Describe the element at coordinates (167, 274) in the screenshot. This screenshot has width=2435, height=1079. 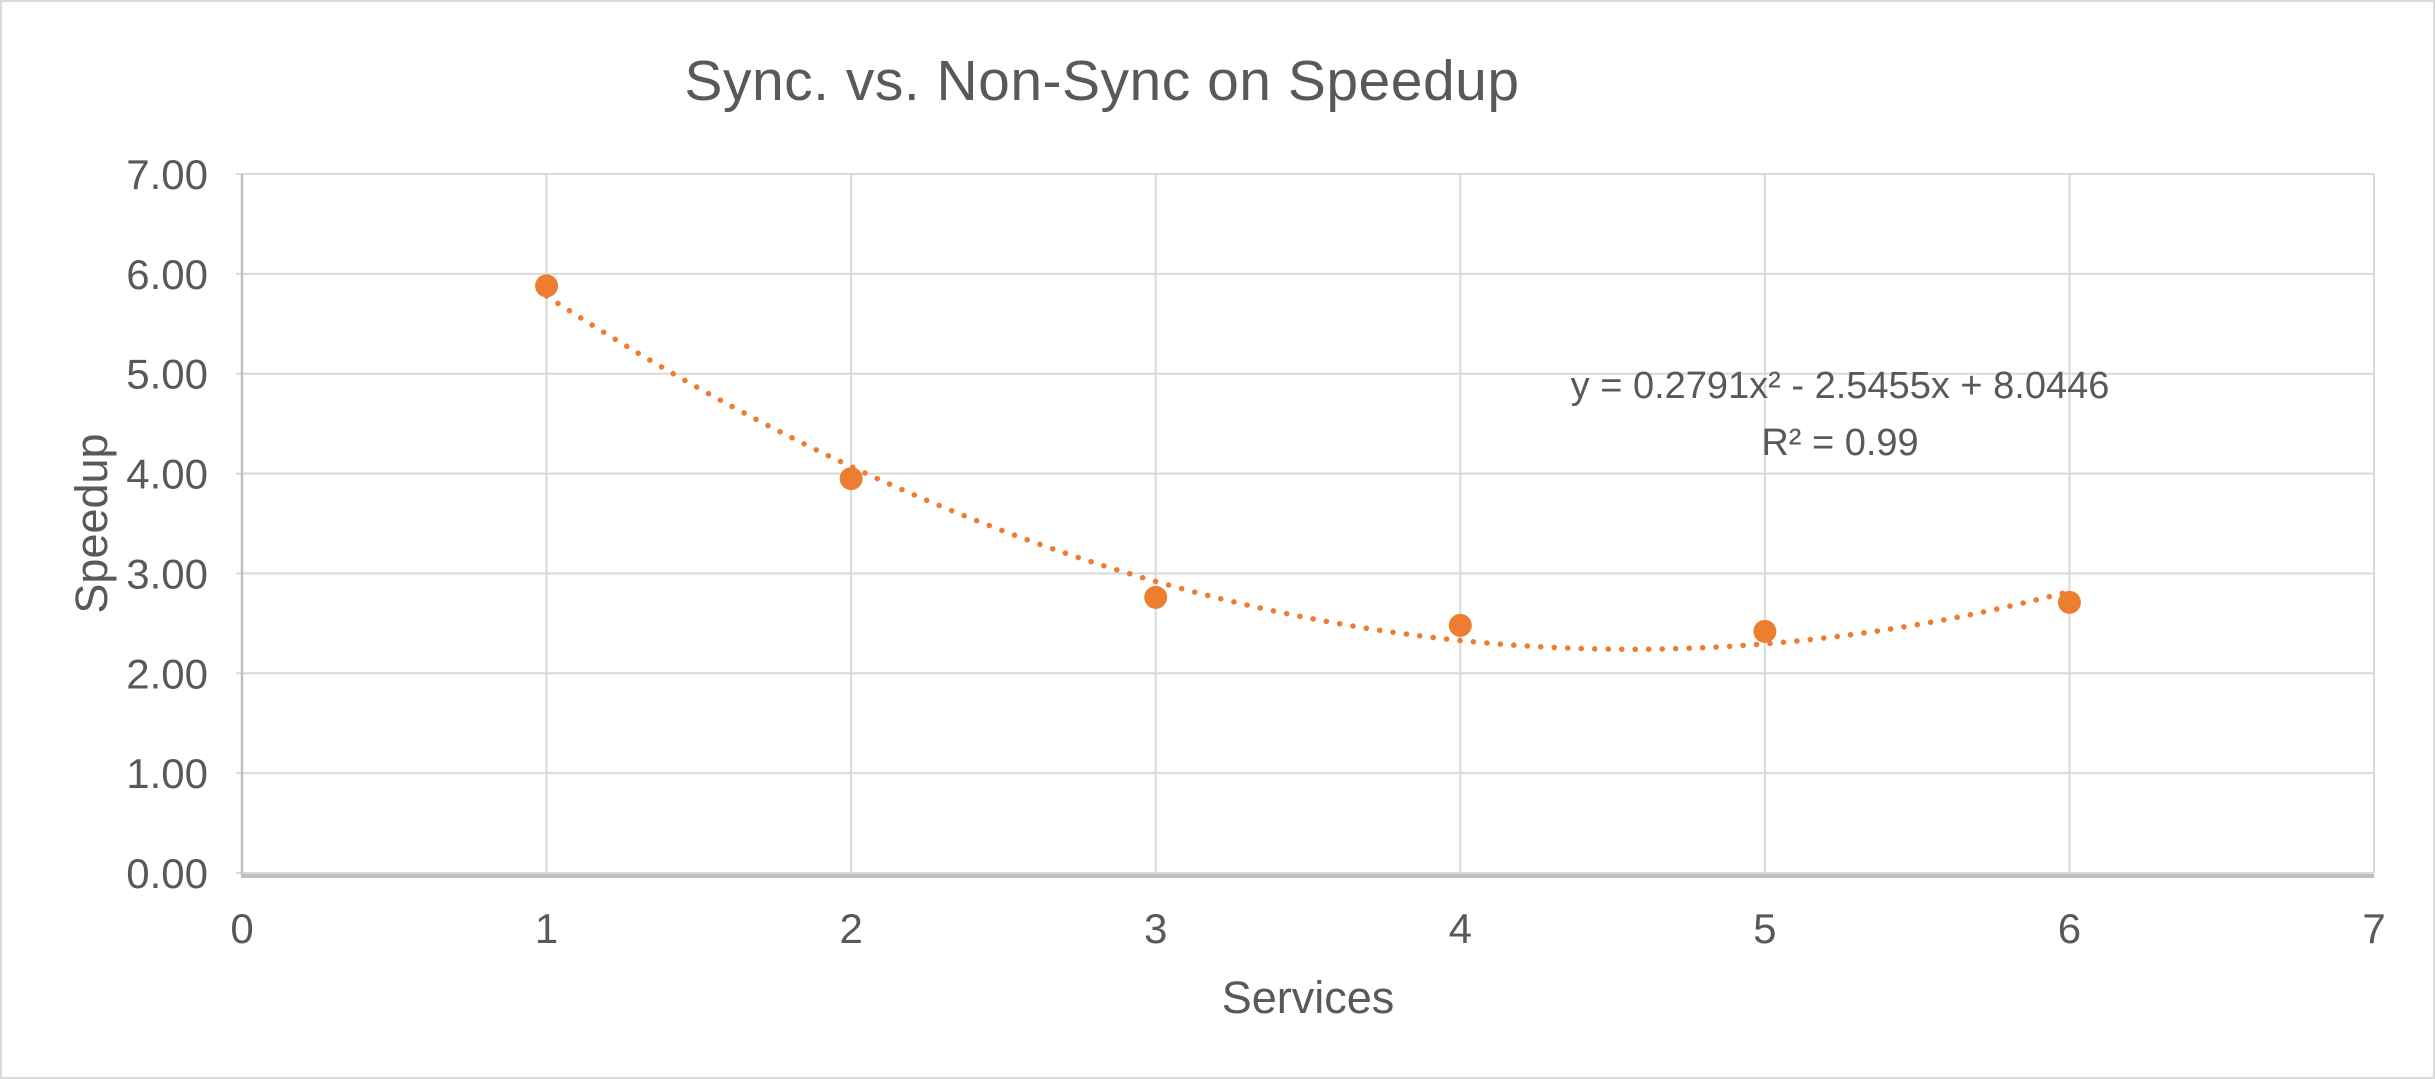
I see `y-tick-label: 6.00` at that location.